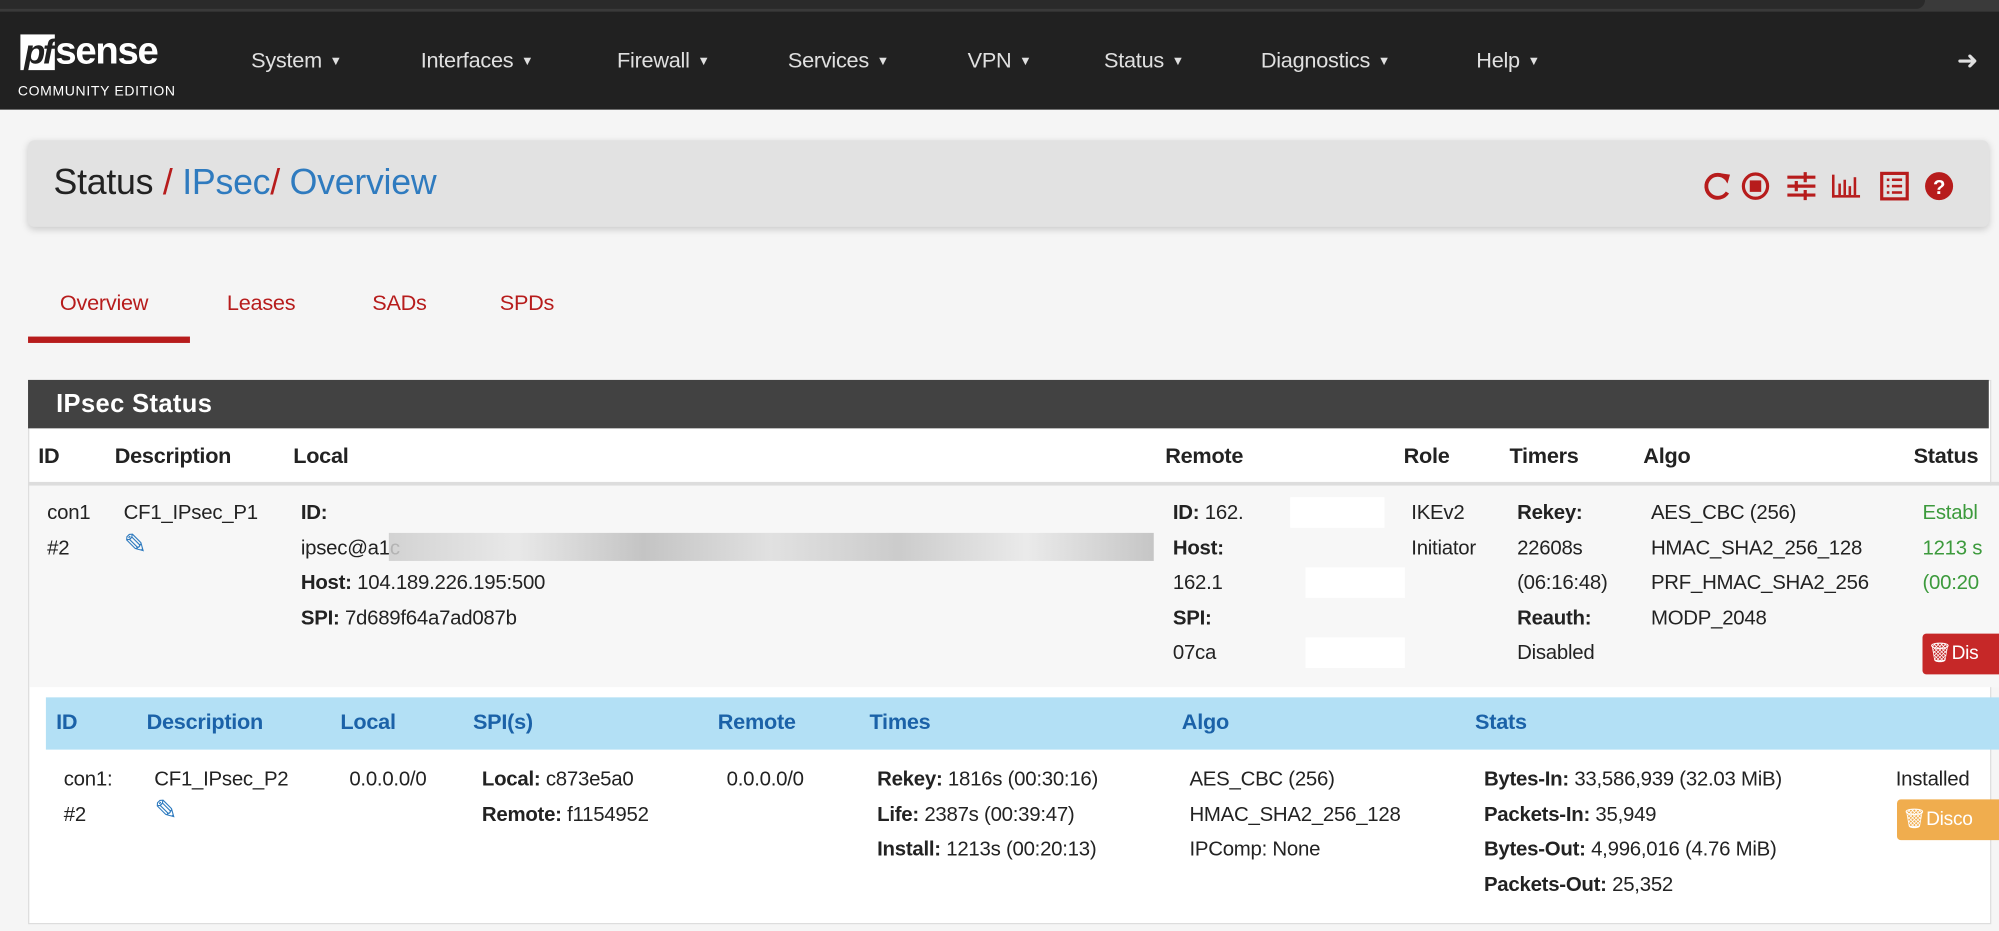  Describe the element at coordinates (1556, 653) in the screenshot. I see `p1-reauth: Disabled` at that location.